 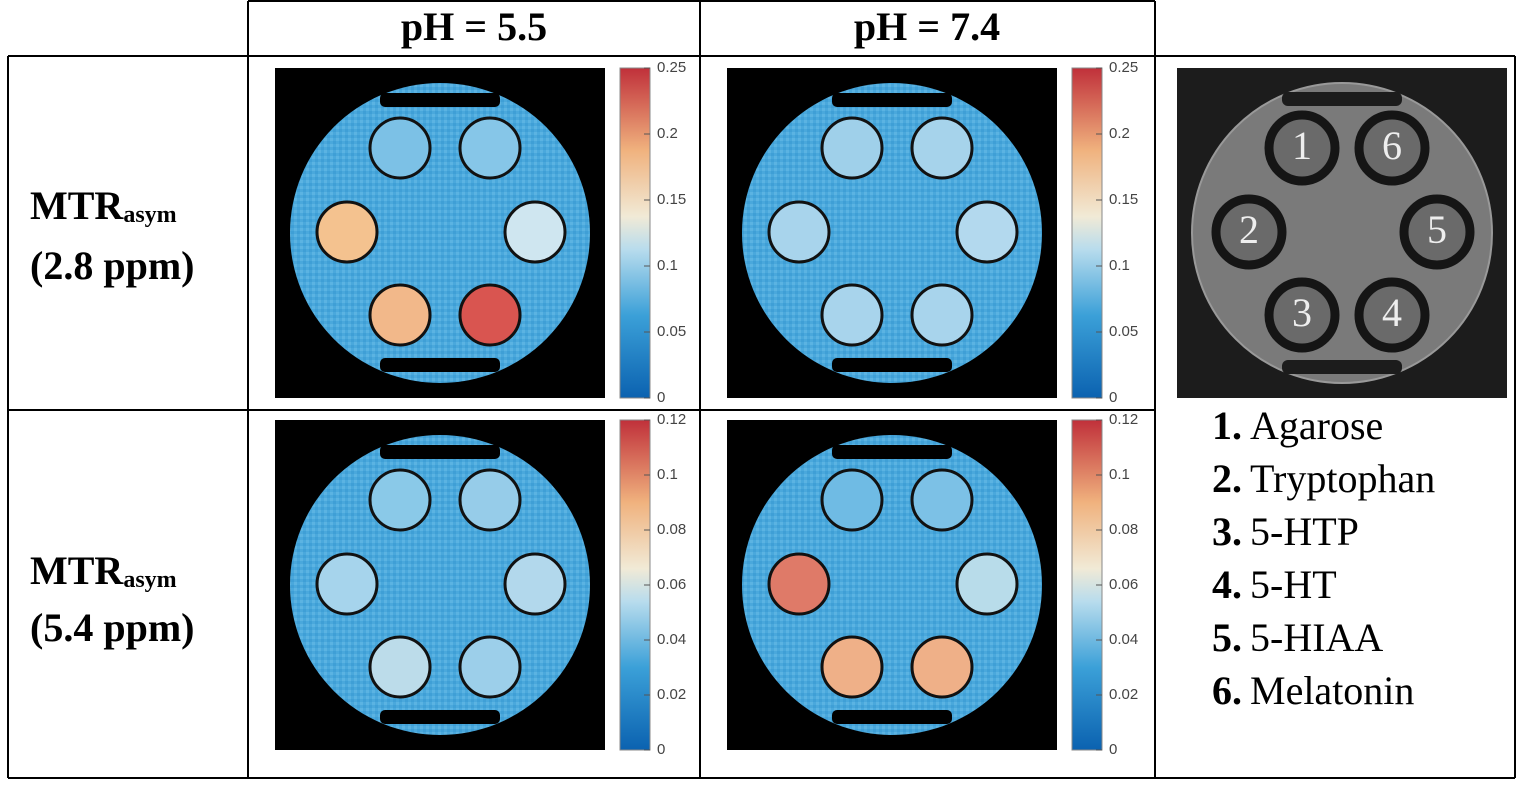 I want to click on legend-name: Tryptophan, so click(x=1342, y=478).